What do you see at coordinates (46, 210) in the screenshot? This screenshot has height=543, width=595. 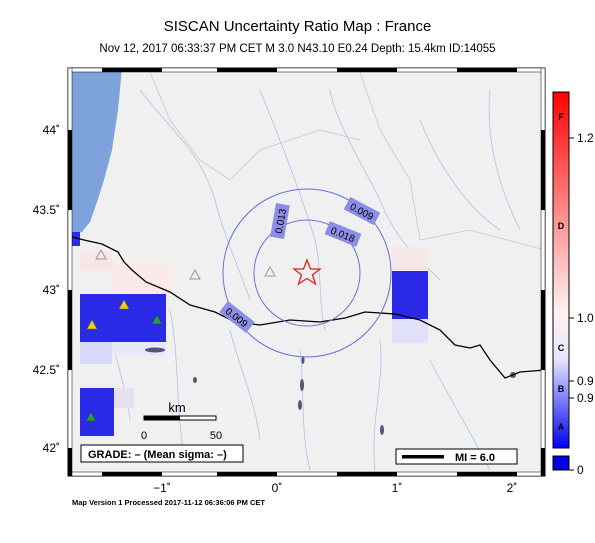 I see `lat-label: 43.5˚` at bounding box center [46, 210].